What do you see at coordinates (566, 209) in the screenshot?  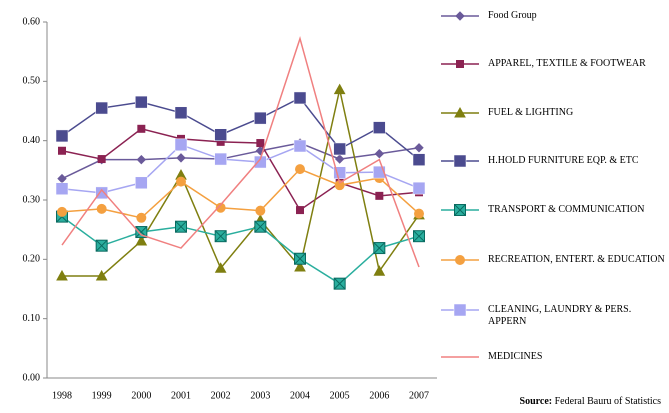 I see `legend-label: TRANSPORT & COMMUNICATION` at bounding box center [566, 209].